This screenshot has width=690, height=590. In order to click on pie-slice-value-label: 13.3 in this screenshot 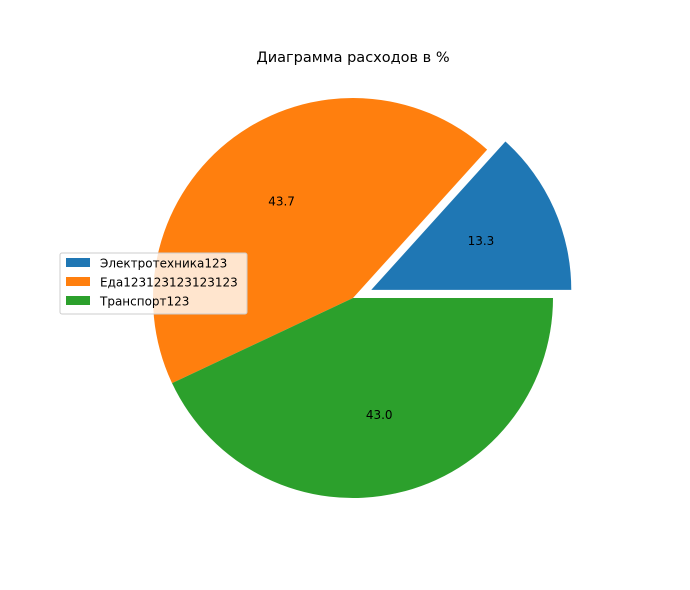, I will do `click(481, 241)`.